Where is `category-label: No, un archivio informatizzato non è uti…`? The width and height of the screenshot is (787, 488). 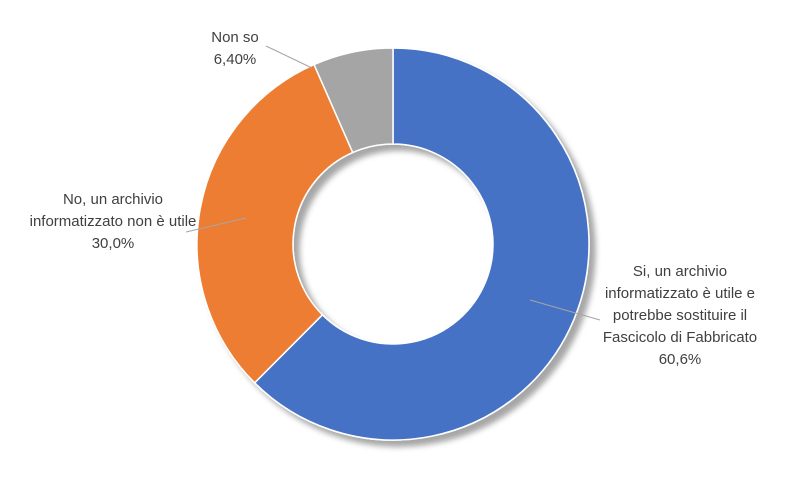
category-label: No, un archivio informatizzato non è uti… is located at coordinates (113, 210).